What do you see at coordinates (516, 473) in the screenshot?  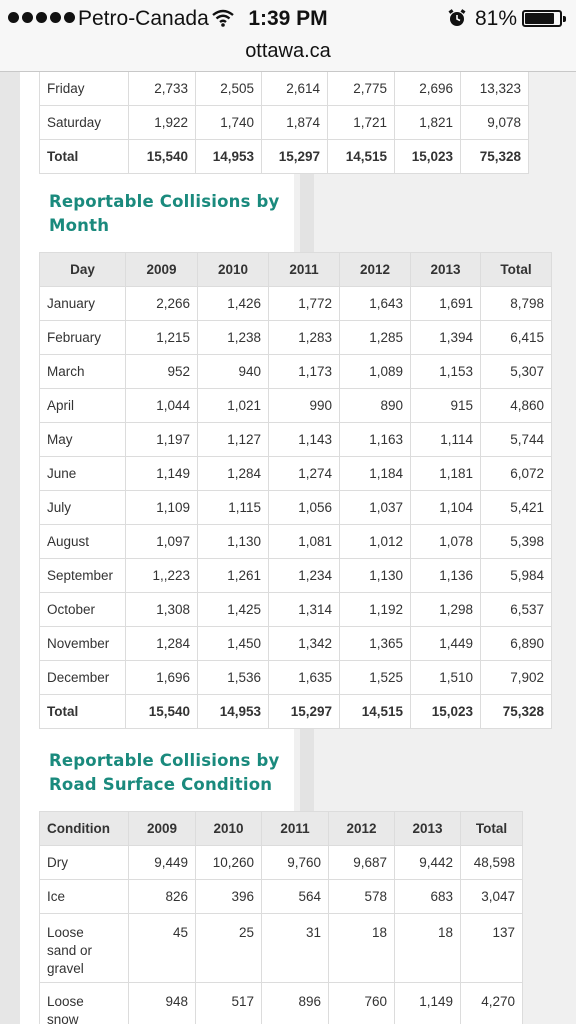 I see `table-cell: 6,072` at bounding box center [516, 473].